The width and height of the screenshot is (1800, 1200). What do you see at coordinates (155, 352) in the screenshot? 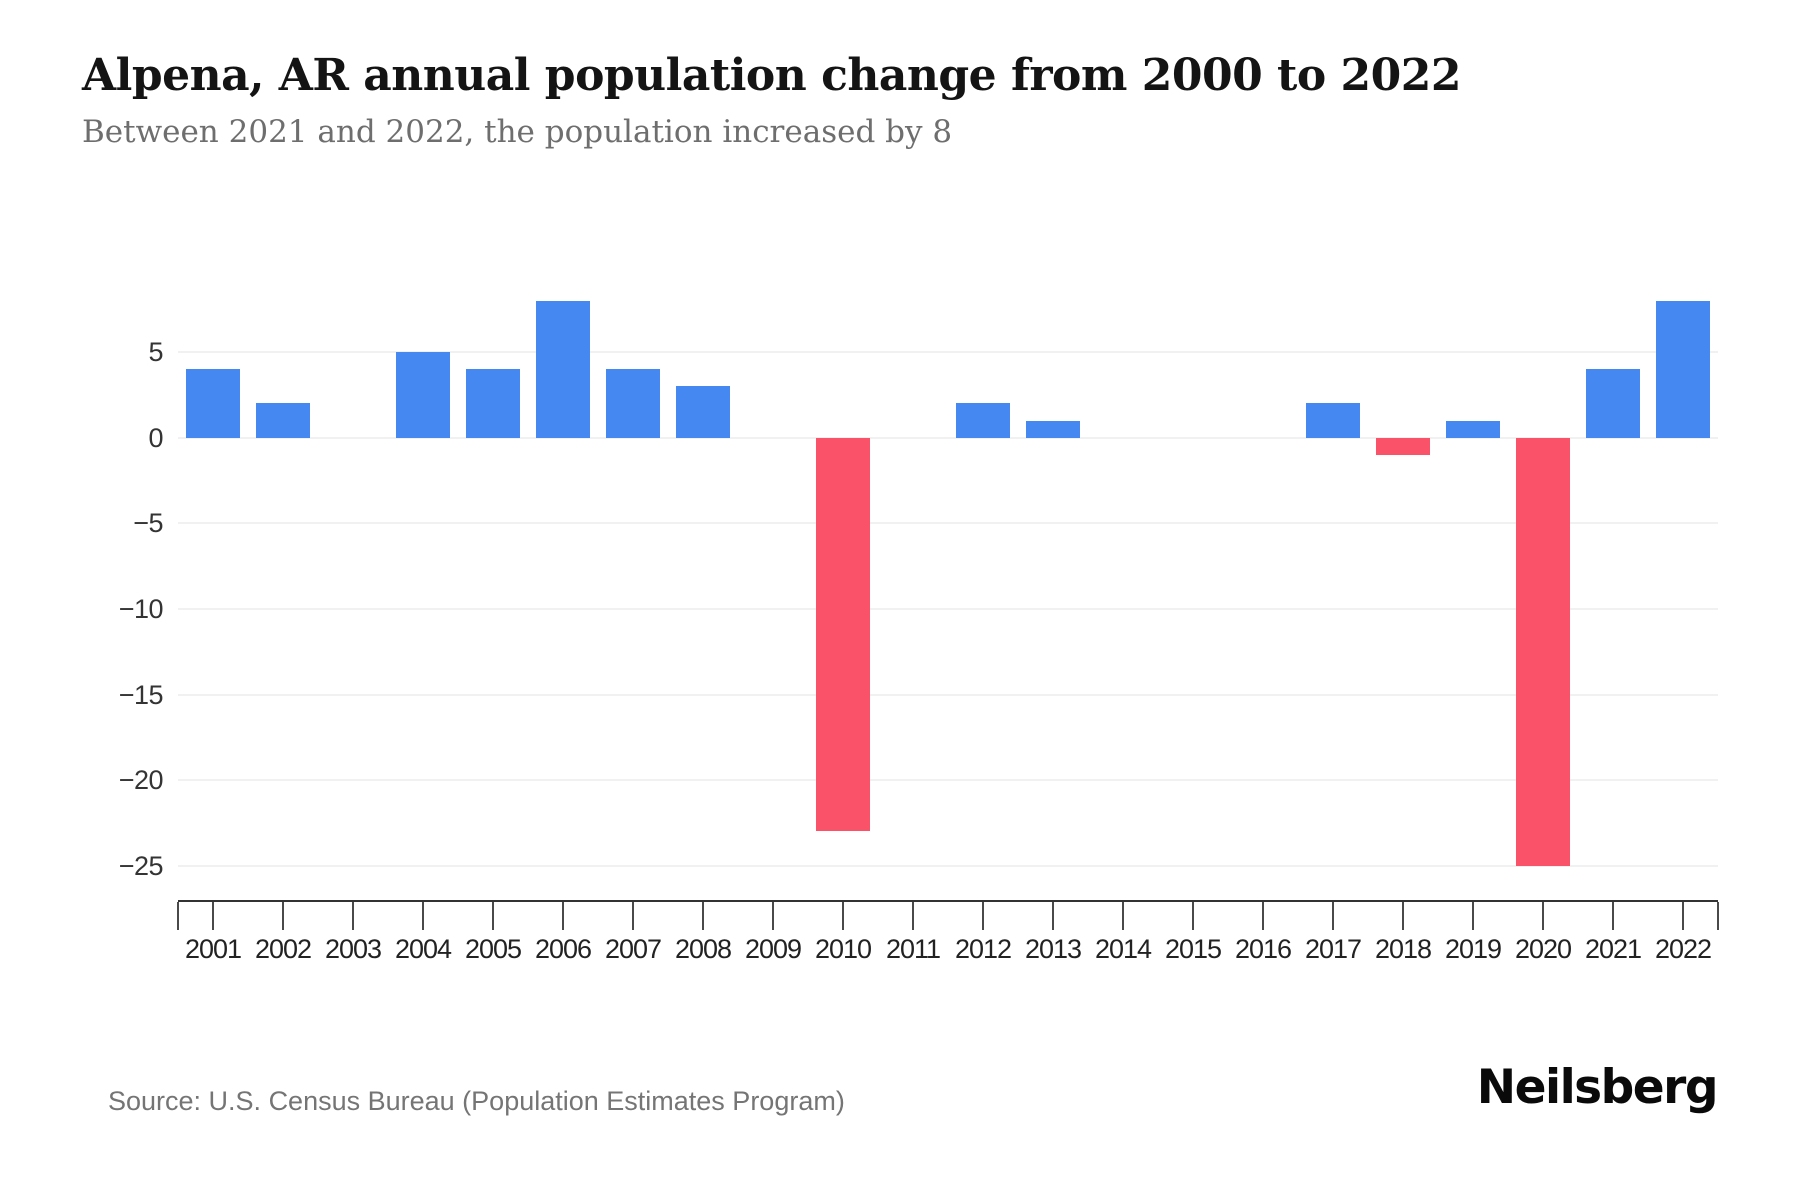
I see `y-axis-label: 5` at bounding box center [155, 352].